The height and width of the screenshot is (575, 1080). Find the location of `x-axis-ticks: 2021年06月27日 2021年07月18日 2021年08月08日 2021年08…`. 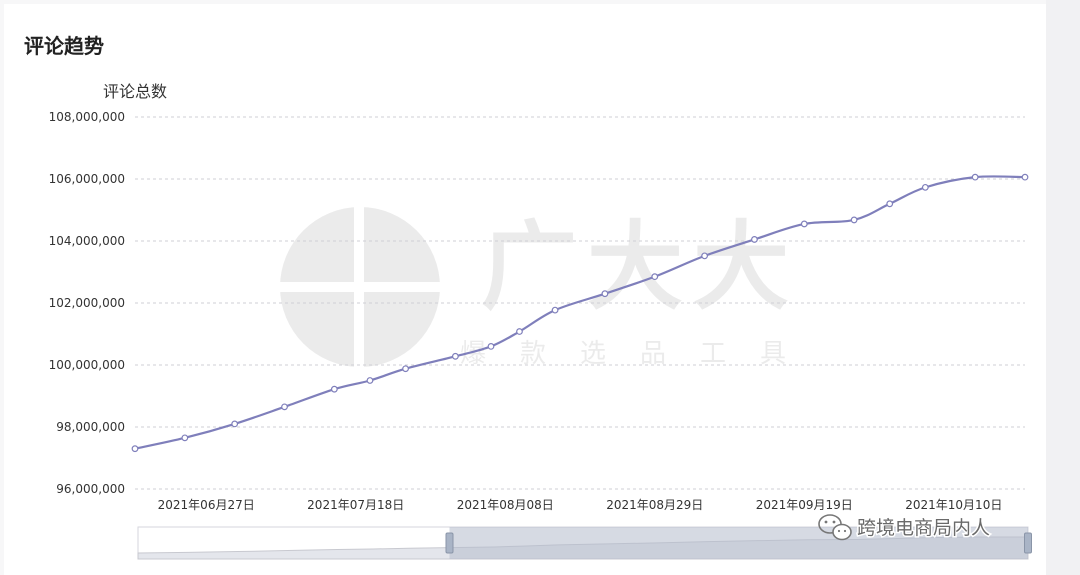

x-axis-ticks: 2021年06月27日 2021年07月18日 2021年08月08日 2021年08… is located at coordinates (580, 505).